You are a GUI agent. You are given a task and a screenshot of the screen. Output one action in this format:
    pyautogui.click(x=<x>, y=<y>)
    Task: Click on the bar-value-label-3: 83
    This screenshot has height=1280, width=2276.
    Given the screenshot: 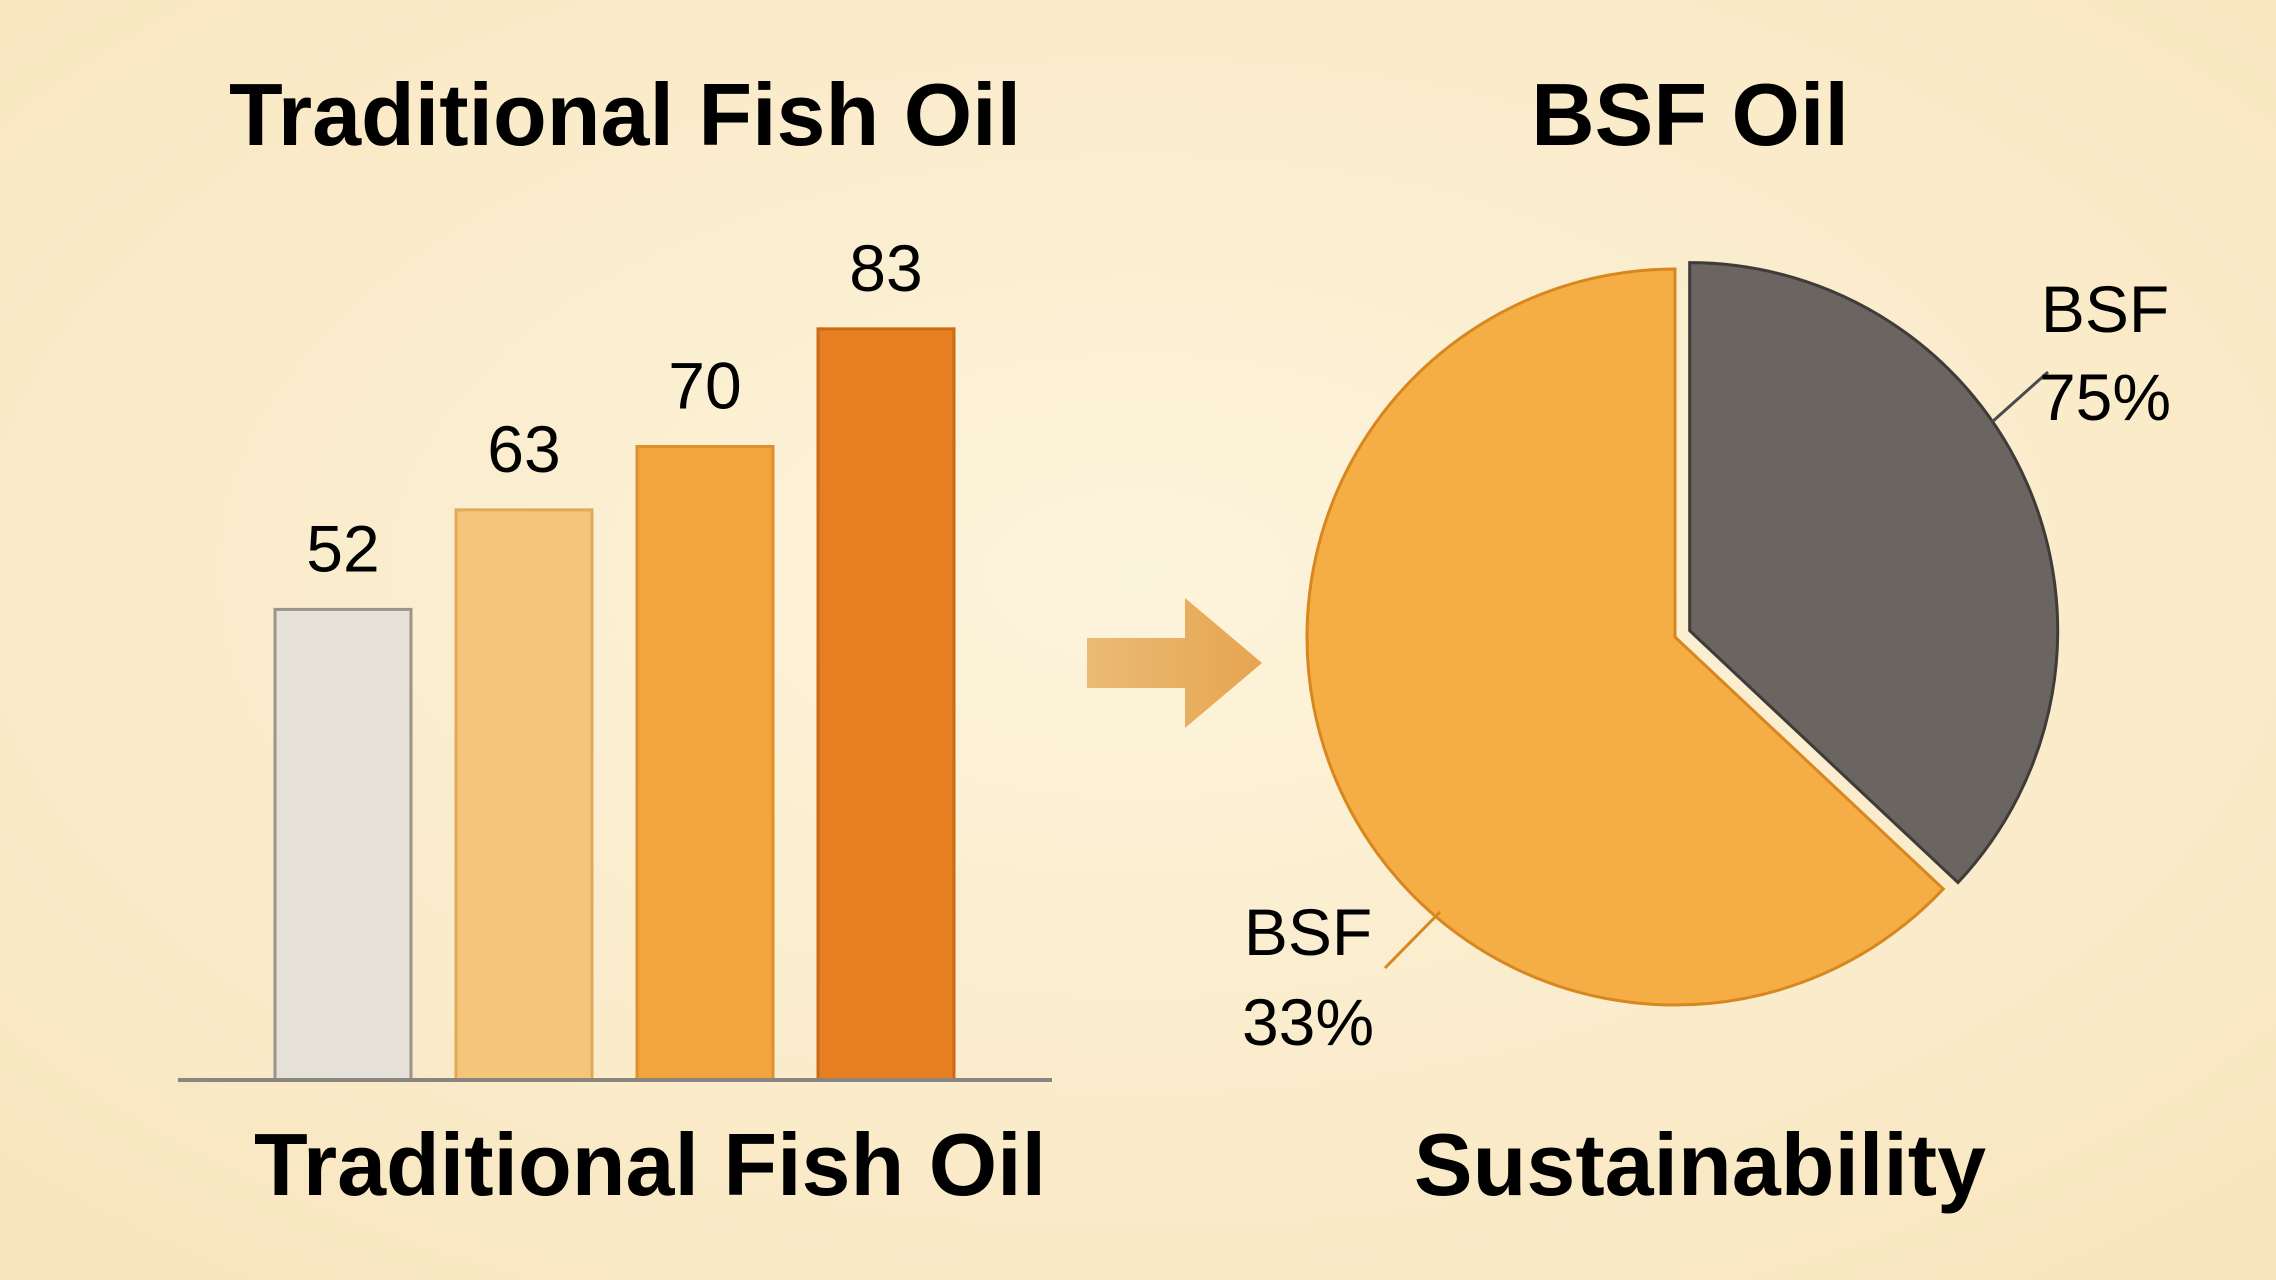 What is the action you would take?
    pyautogui.click(x=885, y=268)
    